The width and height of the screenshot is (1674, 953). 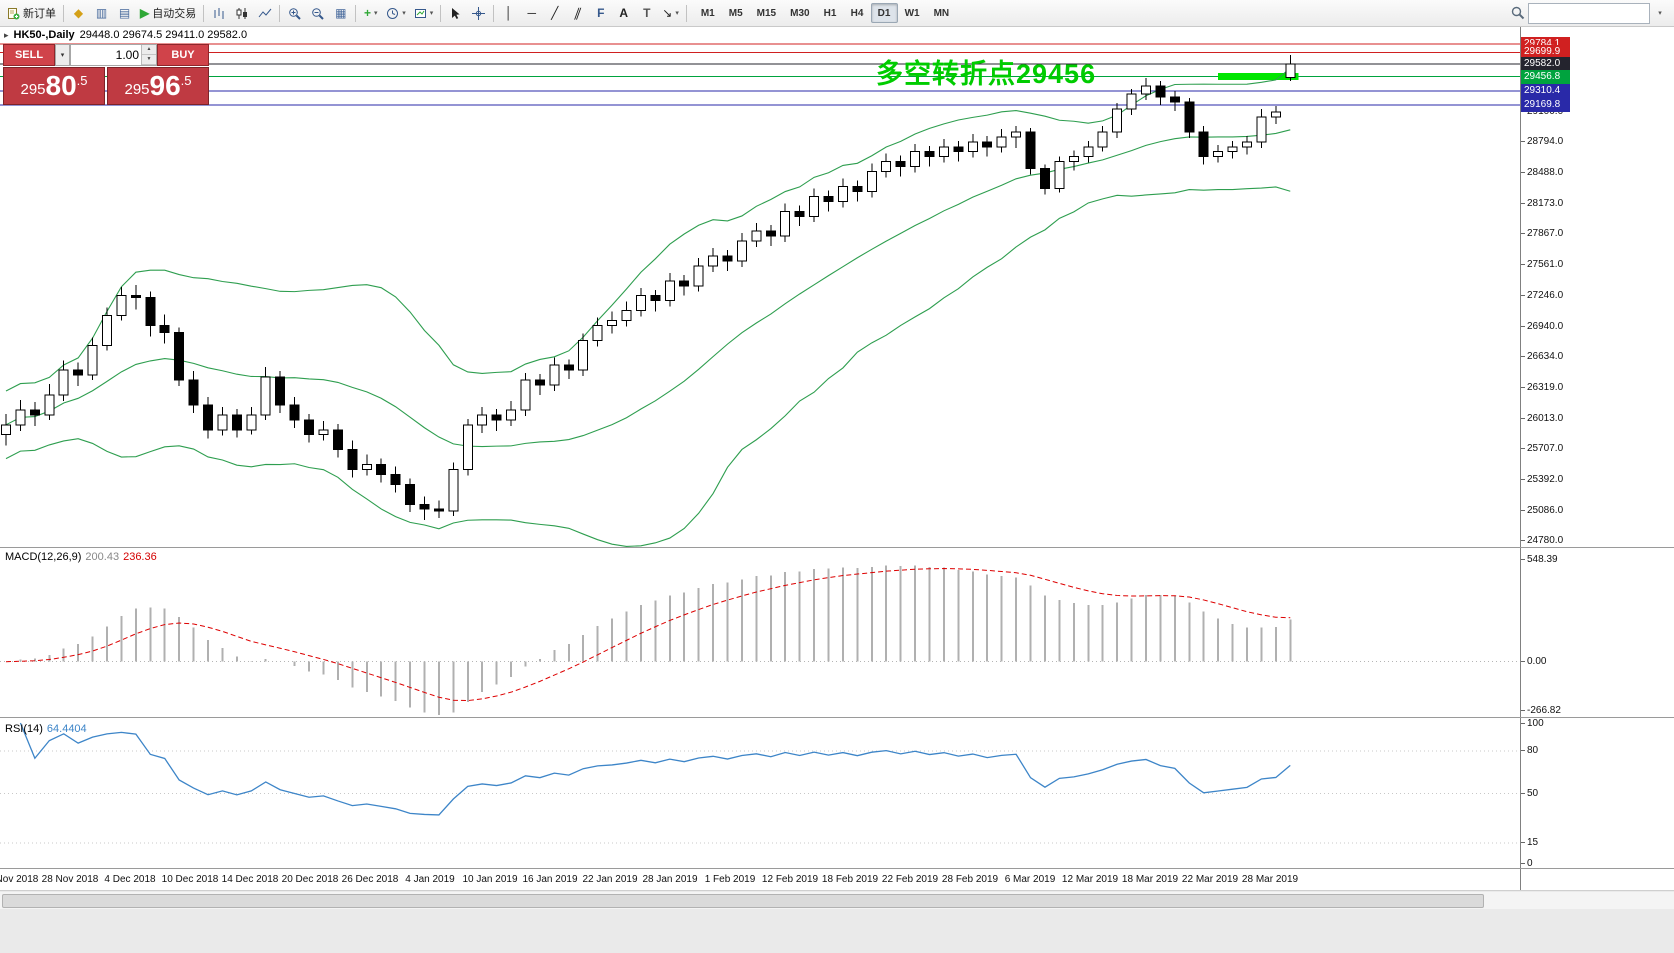 I want to click on arrows-tool-button: ↘ ▾, so click(x=670, y=13).